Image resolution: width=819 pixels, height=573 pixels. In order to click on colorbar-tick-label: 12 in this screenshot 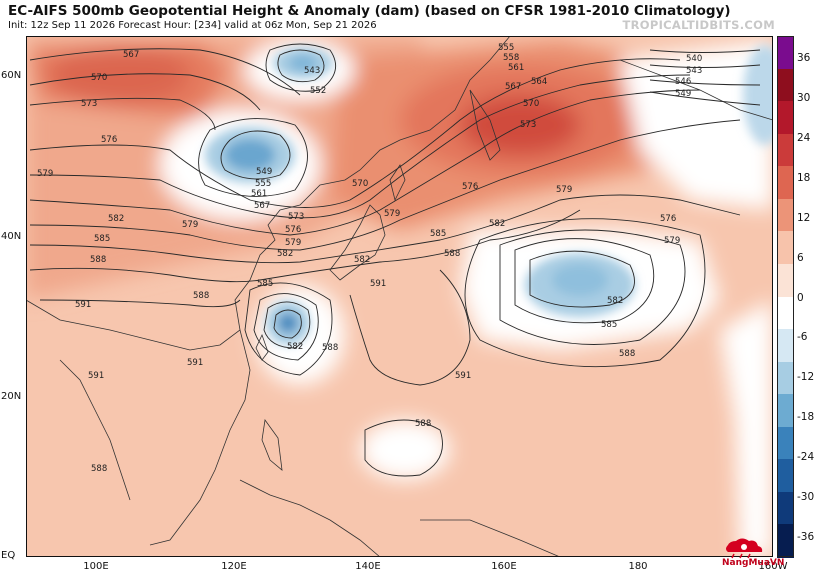, I will do `click(804, 217)`.